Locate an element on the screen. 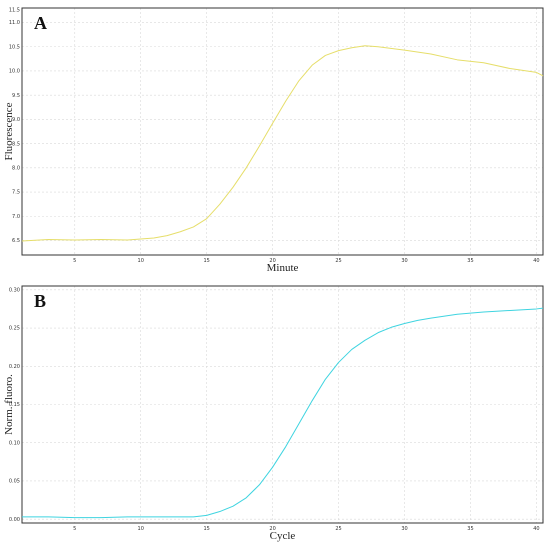 This screenshot has width=550, height=544. y-axis-label-b: Norm. fluoro. is located at coordinates (9, 404).